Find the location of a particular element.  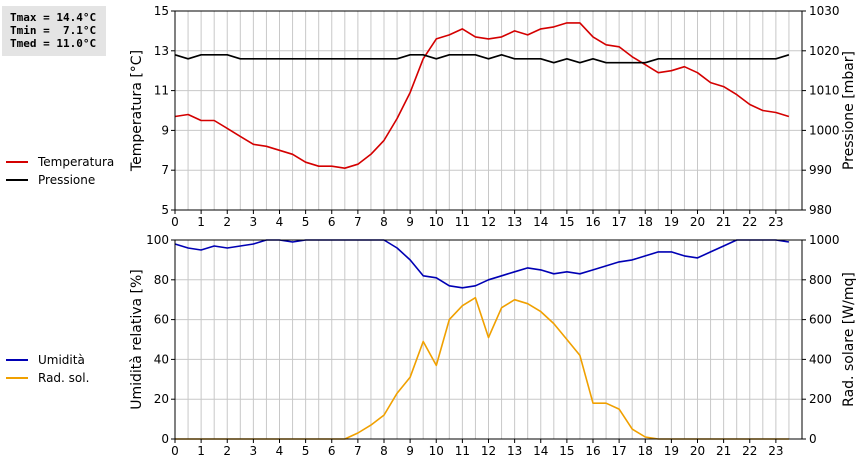

y-tick-label-left: 80 is located at coordinates (161, 280).